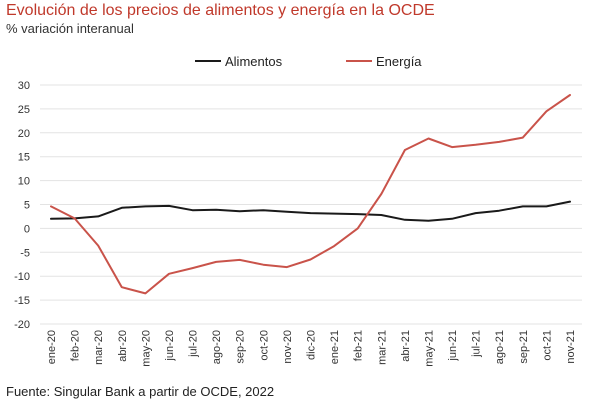 Image resolution: width=600 pixels, height=404 pixels. What do you see at coordinates (24, 86) in the screenshot?
I see `y-tick-label: 30` at bounding box center [24, 86].